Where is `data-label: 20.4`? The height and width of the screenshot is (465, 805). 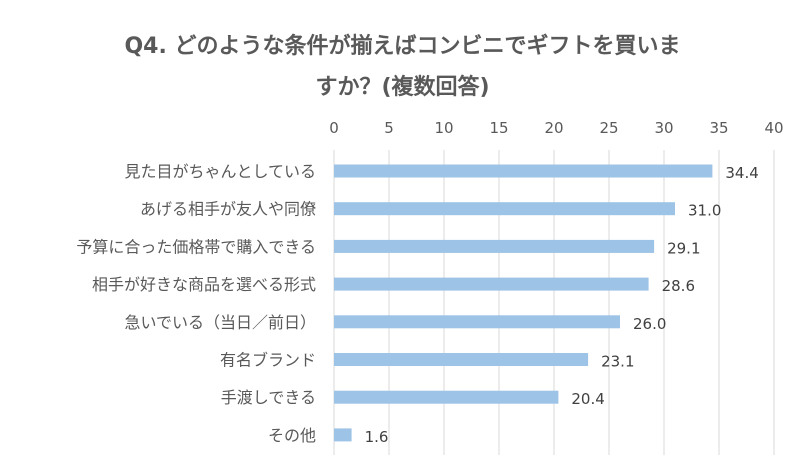
data-label: 20.4 is located at coordinates (587, 399).